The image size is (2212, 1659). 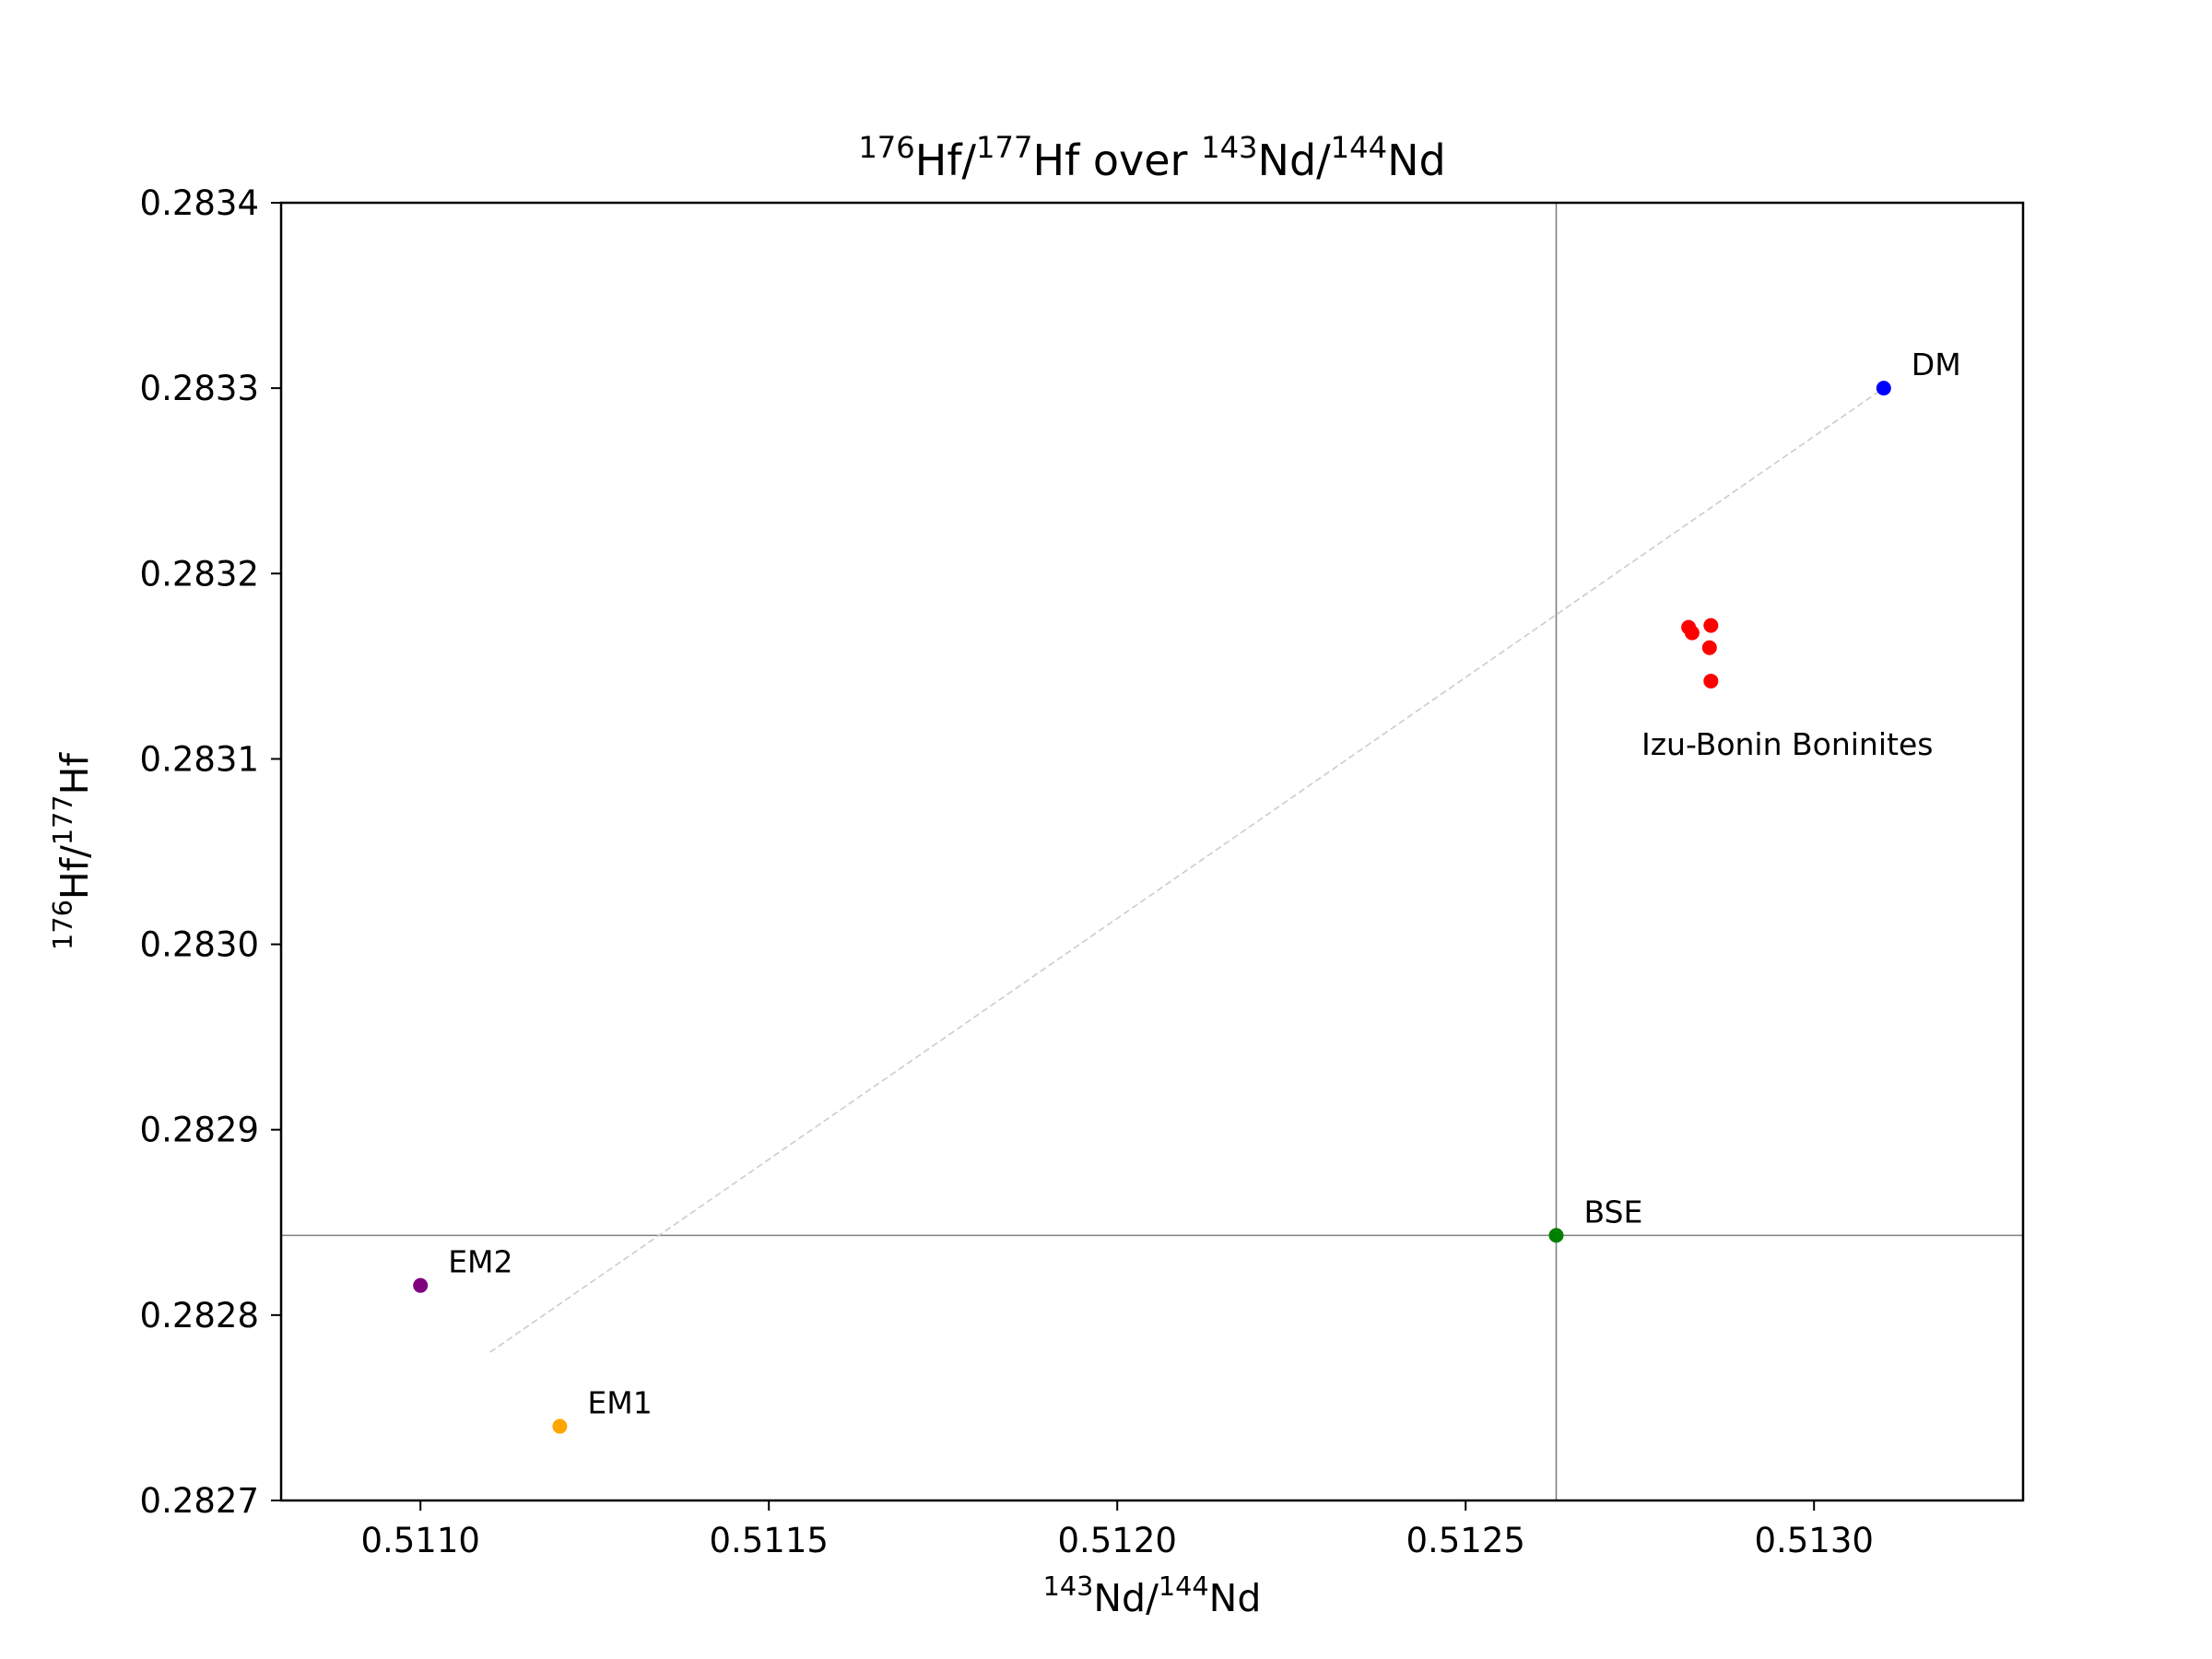 I want to click on y-axis-label: 176Hf/177Hf, so click(x=72, y=850).